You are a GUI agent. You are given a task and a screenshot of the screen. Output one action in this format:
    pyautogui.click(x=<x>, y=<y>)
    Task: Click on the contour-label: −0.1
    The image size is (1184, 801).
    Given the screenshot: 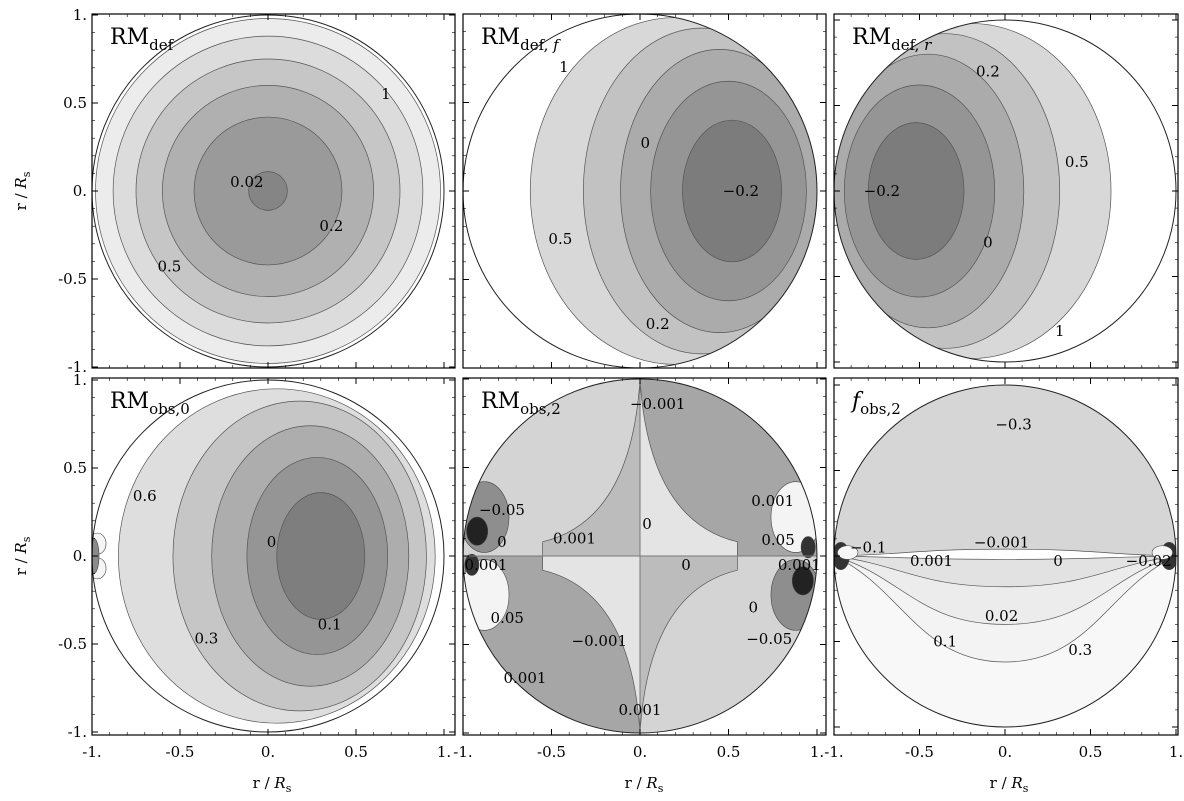 What is the action you would take?
    pyautogui.click(x=868, y=547)
    